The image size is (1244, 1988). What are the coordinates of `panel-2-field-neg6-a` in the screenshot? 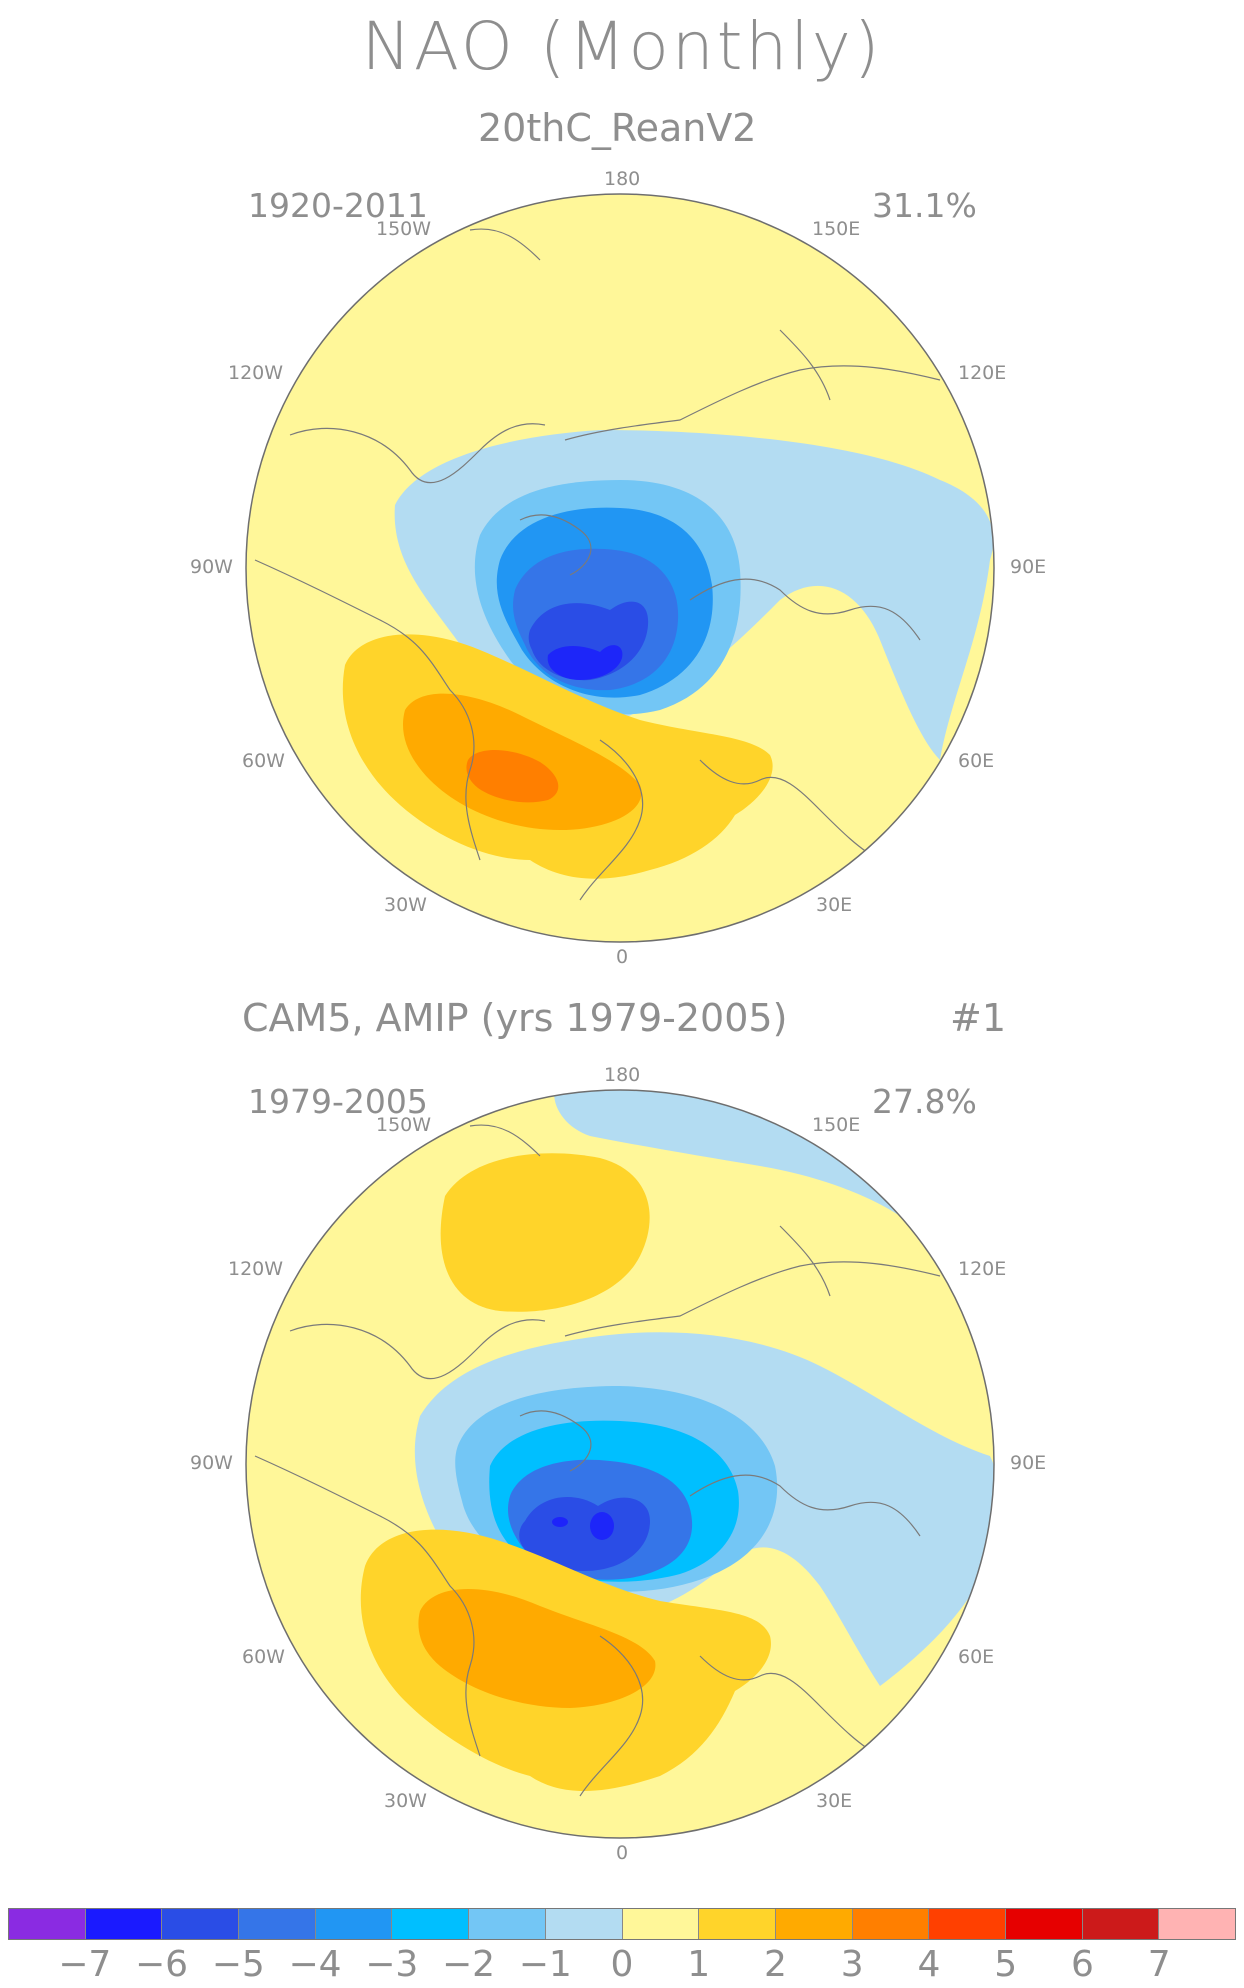 It's located at (560, 1522).